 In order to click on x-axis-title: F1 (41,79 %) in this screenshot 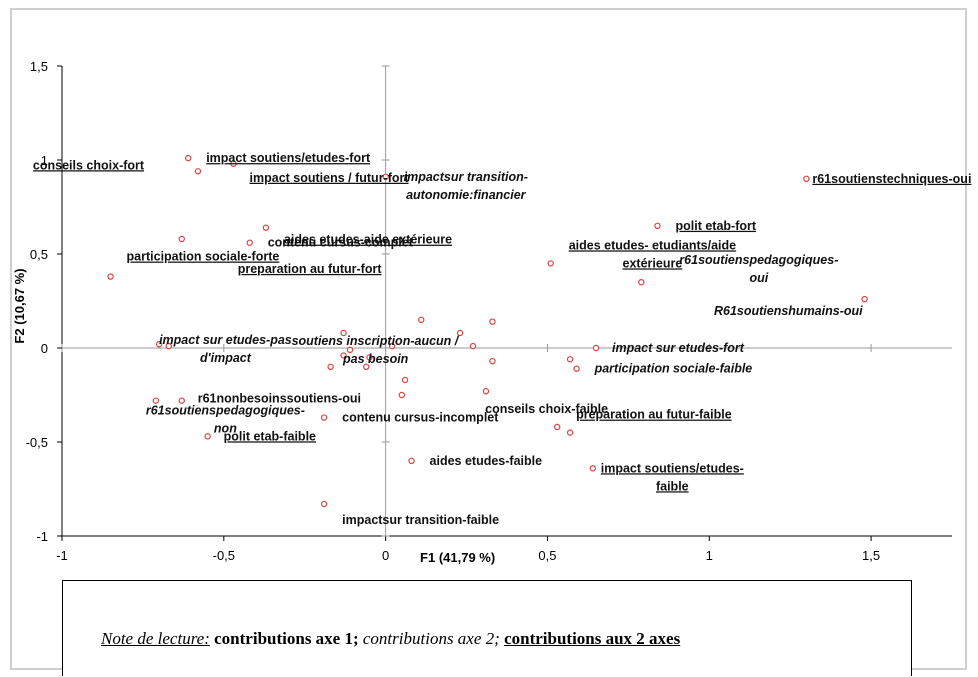, I will do `click(457, 557)`.